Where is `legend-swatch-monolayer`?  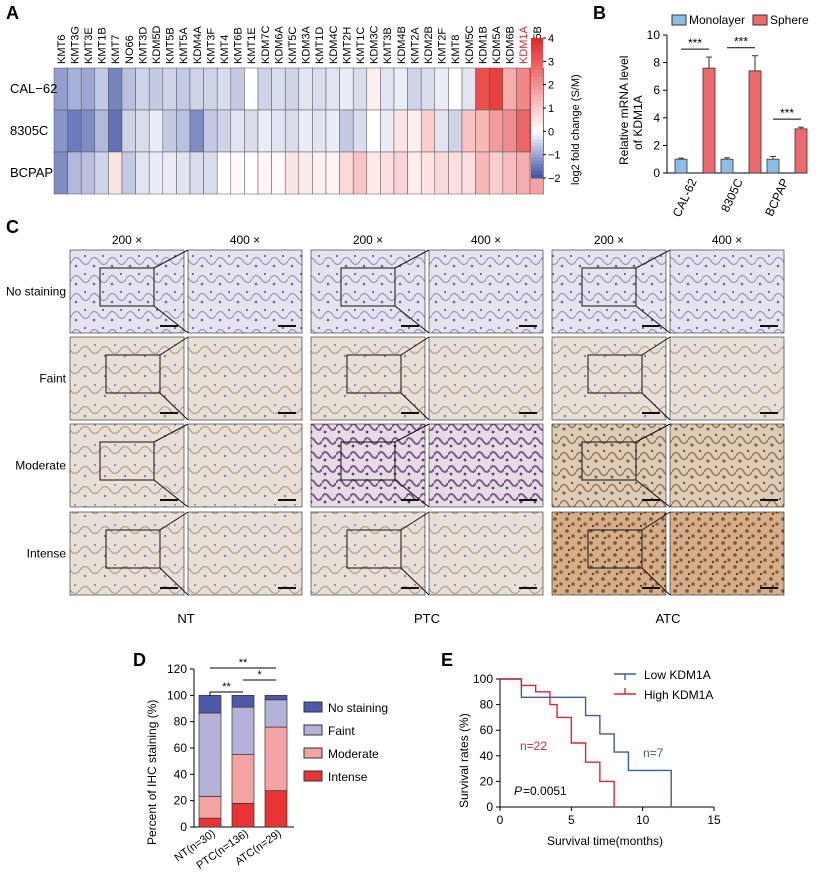 legend-swatch-monolayer is located at coordinates (679, 20).